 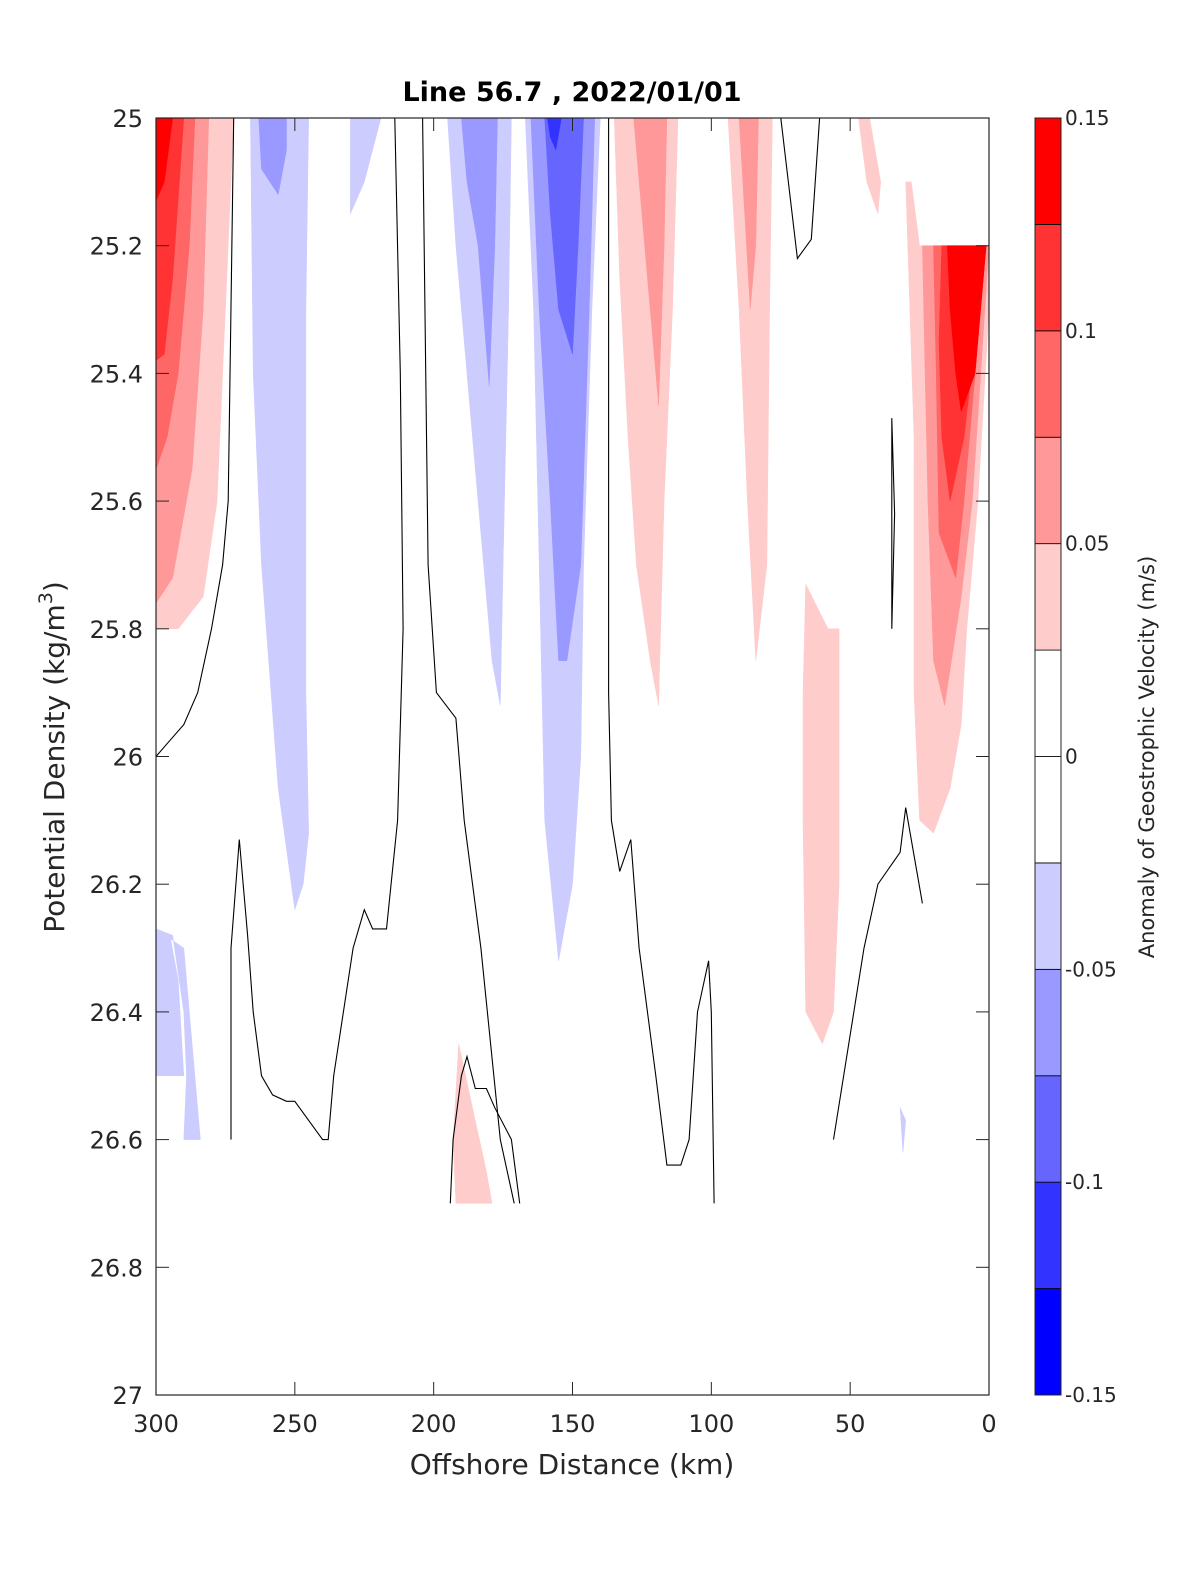 What do you see at coordinates (711, 1424) in the screenshot?
I see `x-tick-label: 100` at bounding box center [711, 1424].